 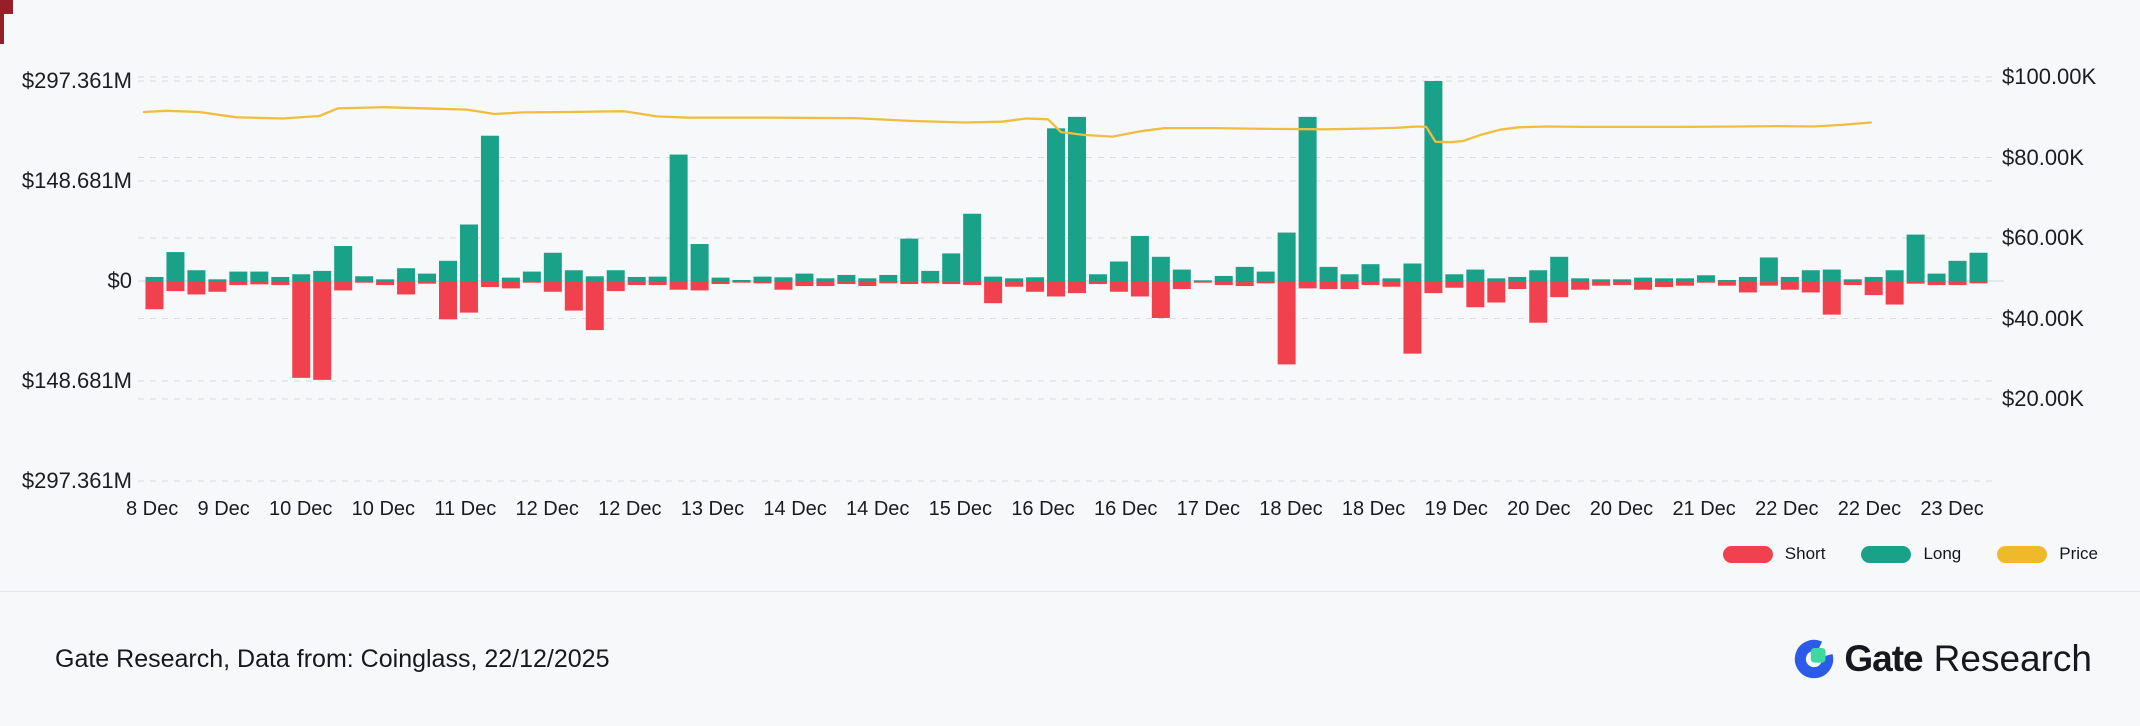 What do you see at coordinates (1814, 659) in the screenshot?
I see `gate-logo-ring` at bounding box center [1814, 659].